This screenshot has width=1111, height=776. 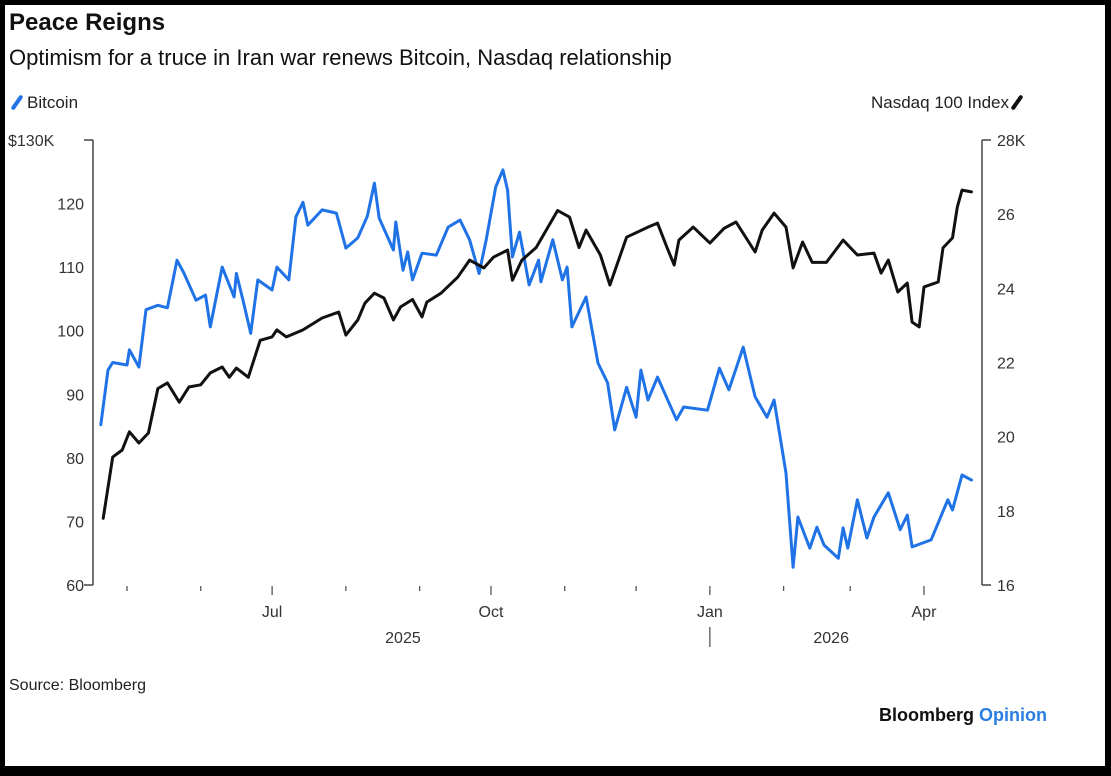 I want to click on right-tick-label: 26, so click(x=1006, y=215).